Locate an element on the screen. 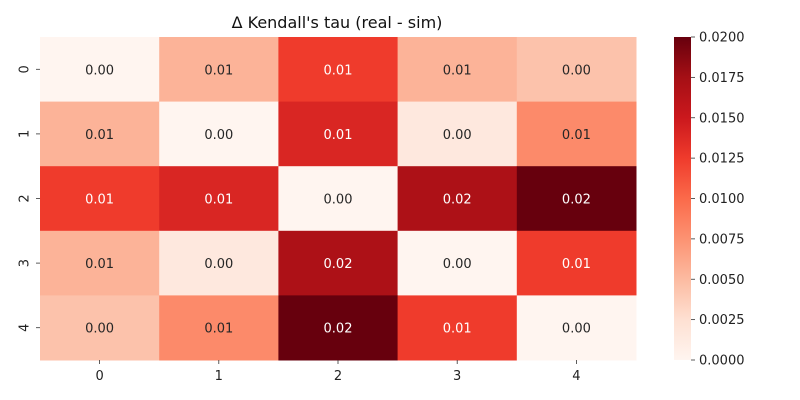 Image resolution: width=800 pixels, height=400 pixels. cell-label-2-0: 0.01 is located at coordinates (99, 200).